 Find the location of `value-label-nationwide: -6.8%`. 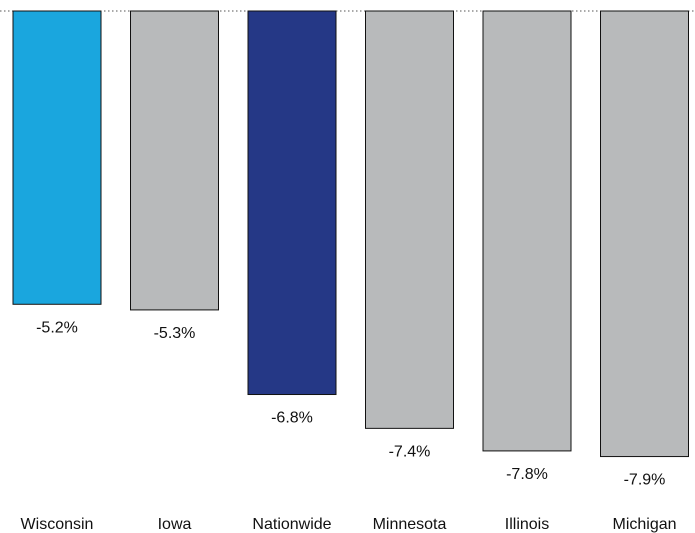

value-label-nationwide: -6.8% is located at coordinates (292, 418).